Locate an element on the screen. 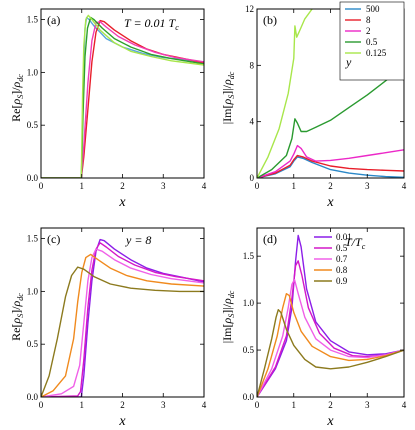 This screenshot has width=415, height=430. panel-b-legend-entry: 0.5 is located at coordinates (372, 42).